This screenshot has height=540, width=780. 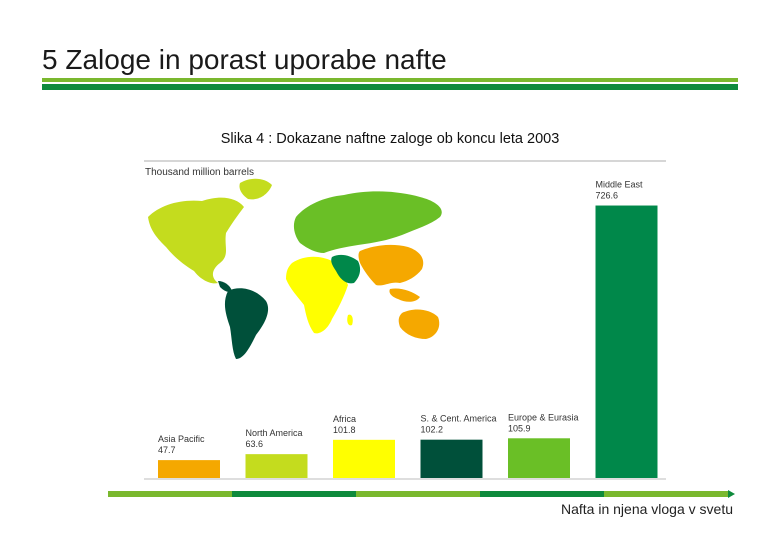 What do you see at coordinates (419, 324) in the screenshot?
I see `map-australia` at bounding box center [419, 324].